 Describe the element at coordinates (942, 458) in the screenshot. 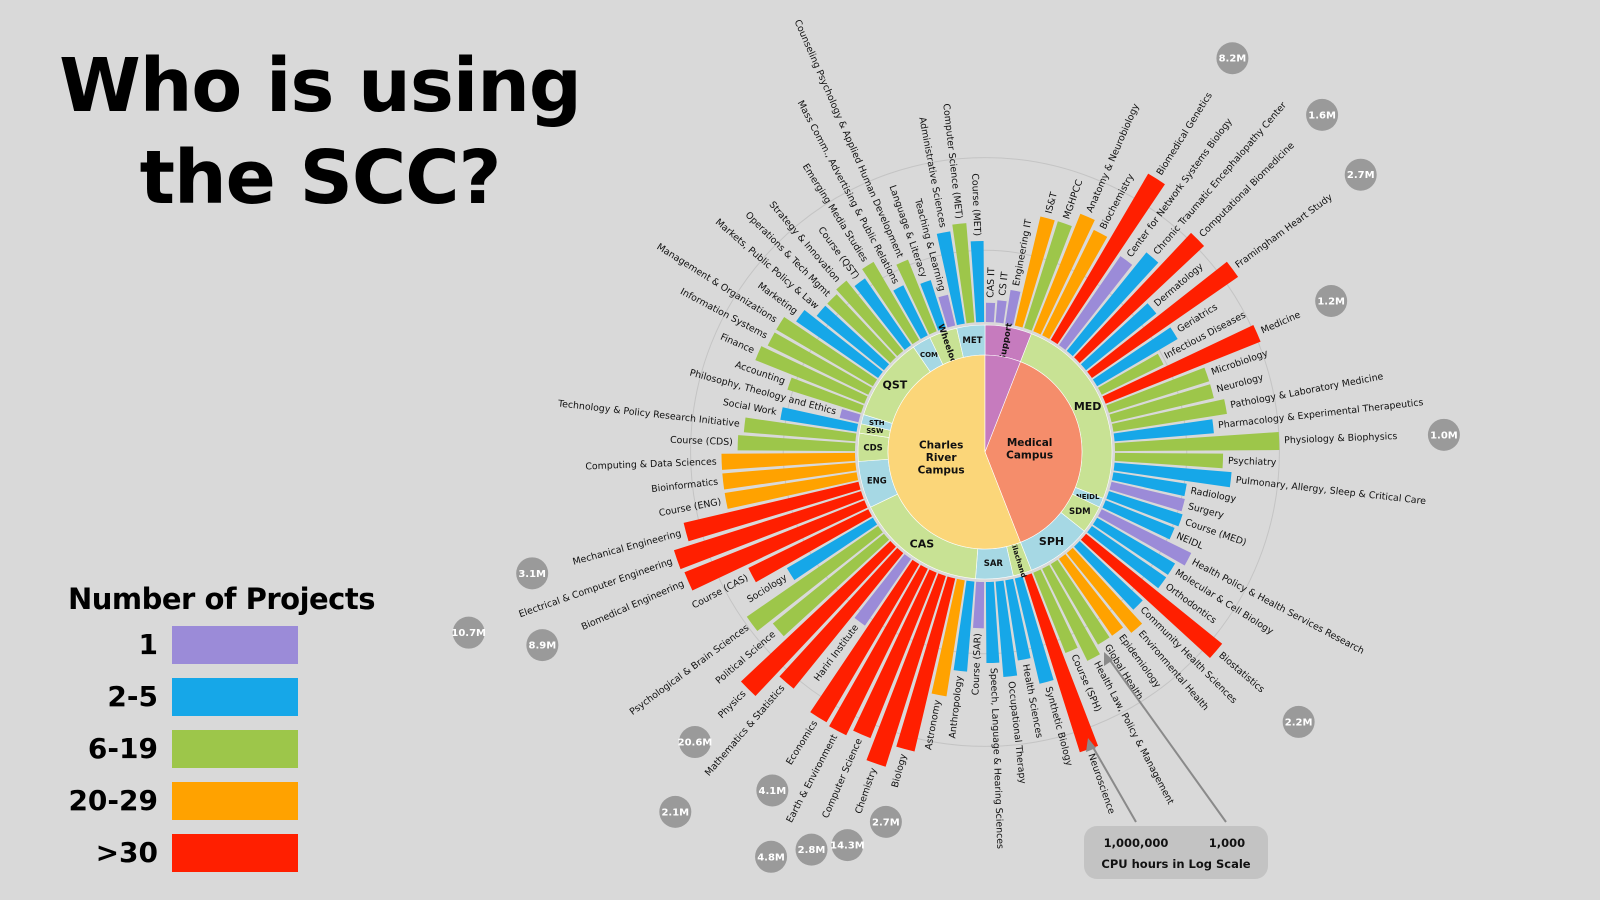

I see `campus-label-line: River` at that location.